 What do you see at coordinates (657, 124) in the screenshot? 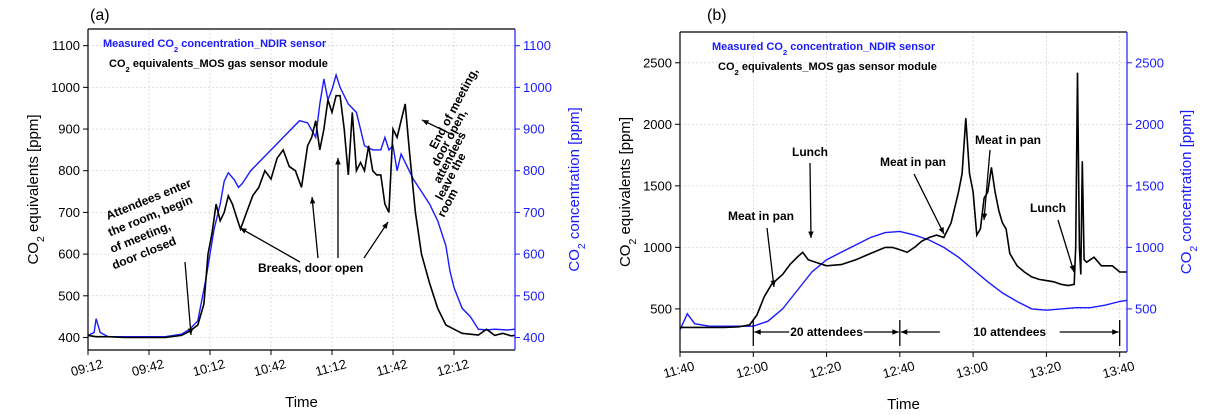
I see `y-tick-label: 2000` at bounding box center [657, 124].